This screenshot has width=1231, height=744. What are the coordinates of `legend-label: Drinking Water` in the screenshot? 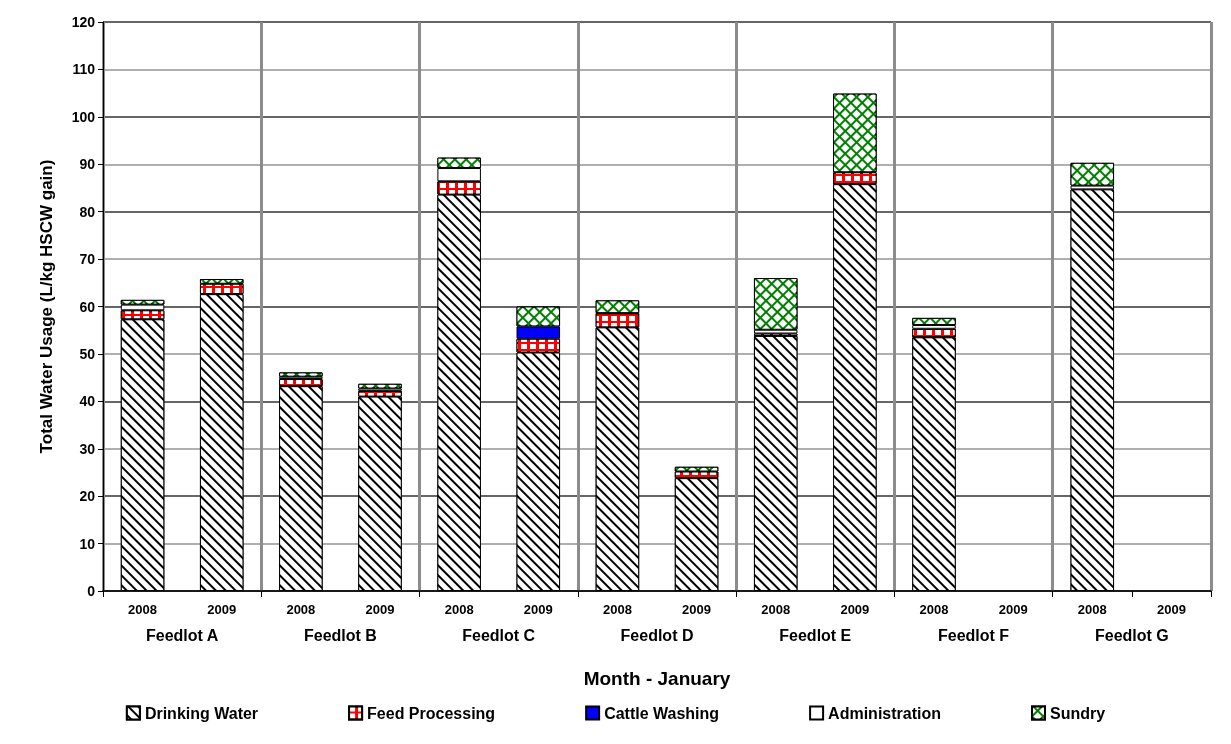 It's located at (201, 713).